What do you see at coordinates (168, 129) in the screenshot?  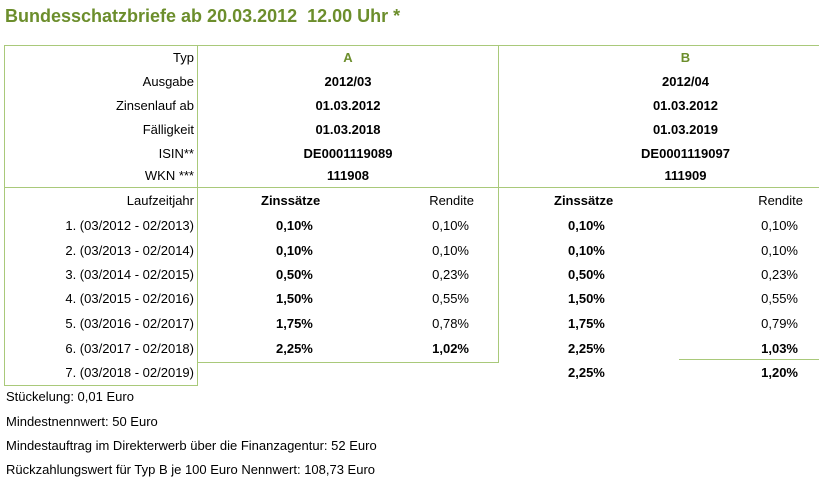 I see `label-faelligkeit: Fälligkeit` at bounding box center [168, 129].